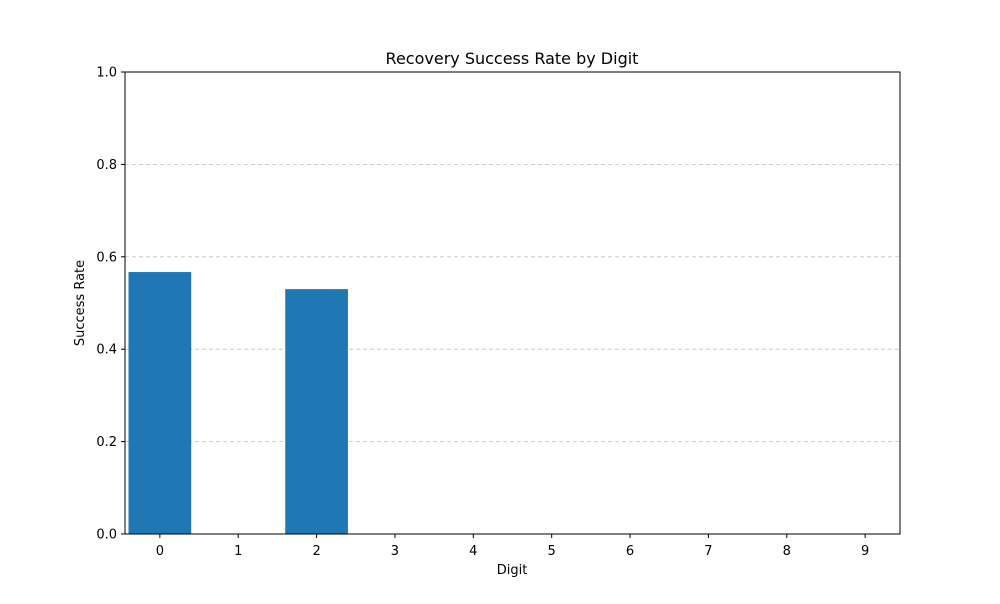 The width and height of the screenshot is (1000, 604). What do you see at coordinates (106, 73) in the screenshot?
I see `y-tick-label: 1.0` at bounding box center [106, 73].